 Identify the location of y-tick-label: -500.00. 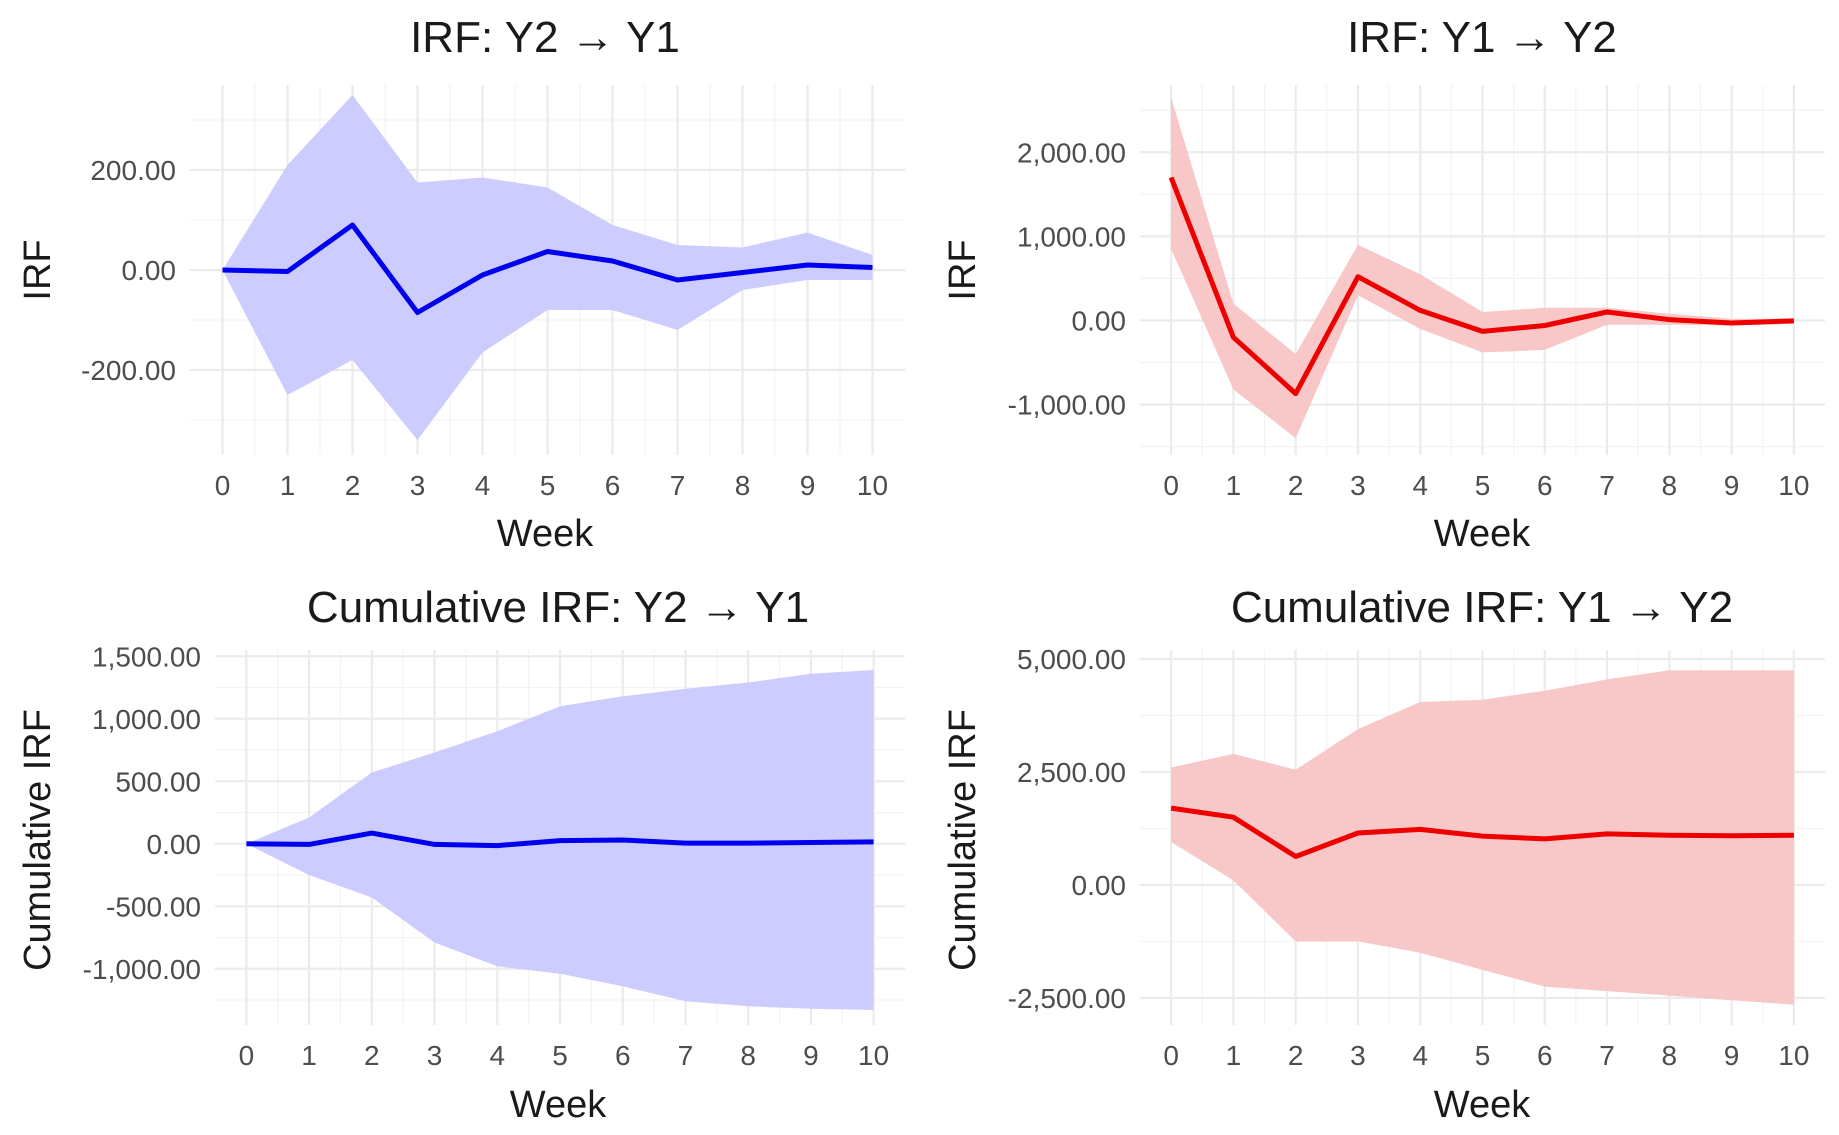
(153, 906).